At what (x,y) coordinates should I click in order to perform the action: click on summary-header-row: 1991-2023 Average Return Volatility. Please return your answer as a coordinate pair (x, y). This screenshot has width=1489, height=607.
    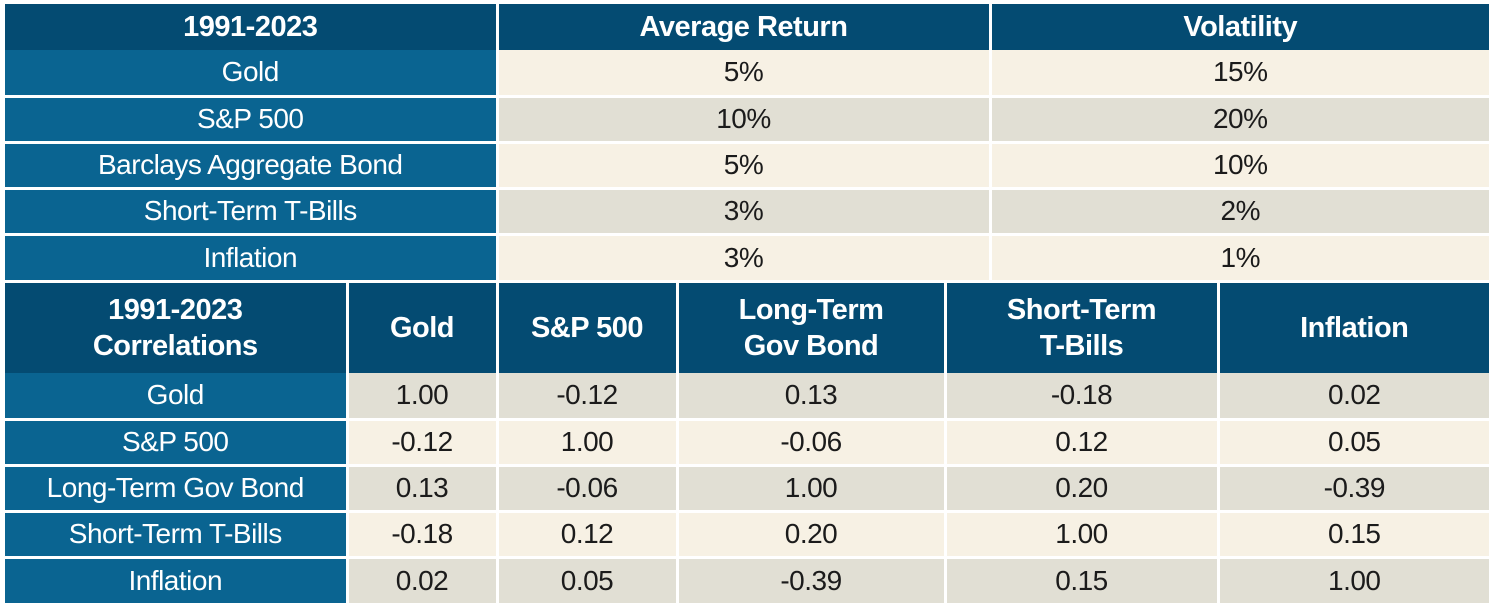
    Looking at the image, I should click on (747, 27).